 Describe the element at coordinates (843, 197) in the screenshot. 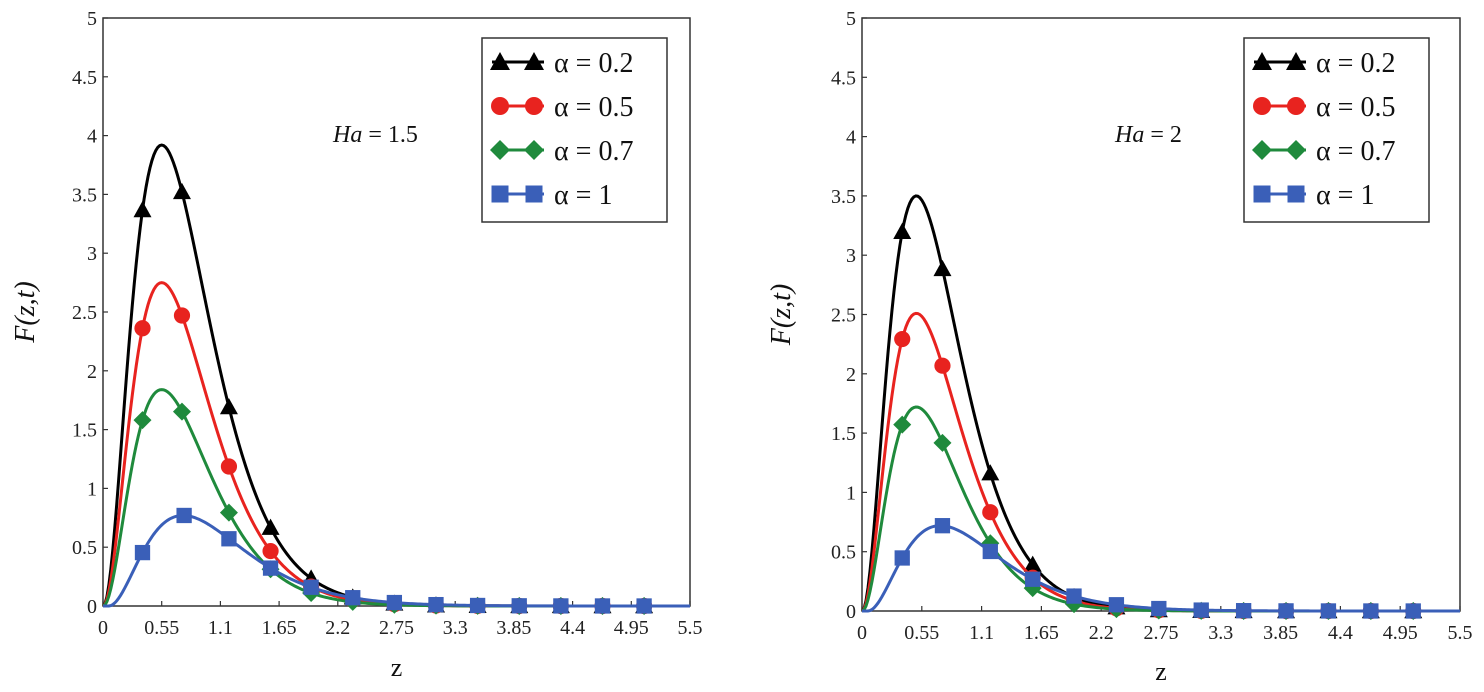

I see `y-tick-label: 3.5` at that location.